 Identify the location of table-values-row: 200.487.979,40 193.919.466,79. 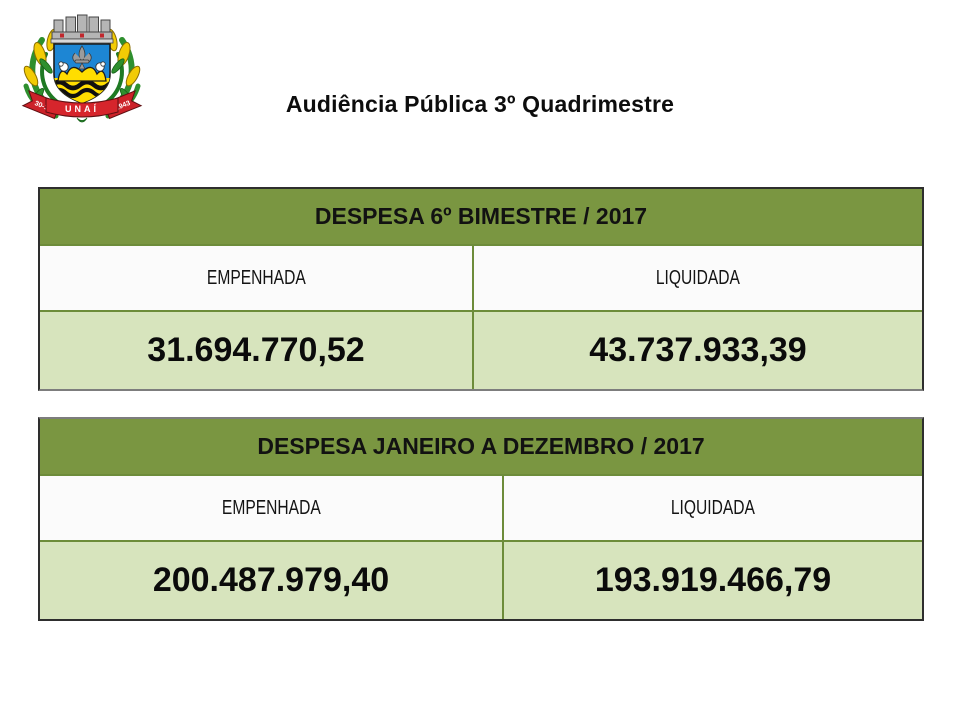
(481, 579).